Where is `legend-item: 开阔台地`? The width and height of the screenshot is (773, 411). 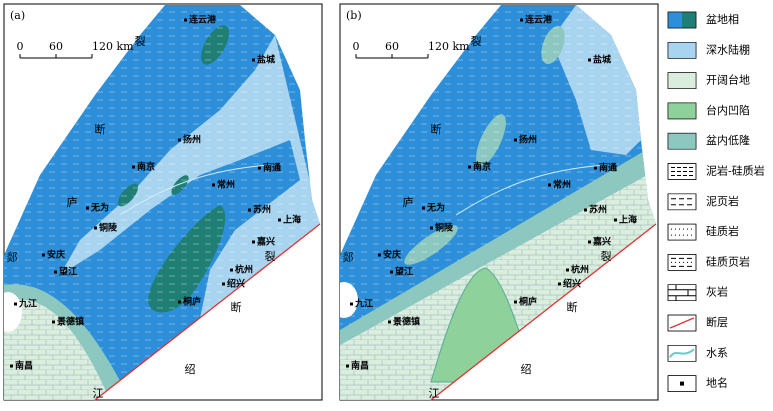
legend-item: 开阔台地 is located at coordinates (708, 80).